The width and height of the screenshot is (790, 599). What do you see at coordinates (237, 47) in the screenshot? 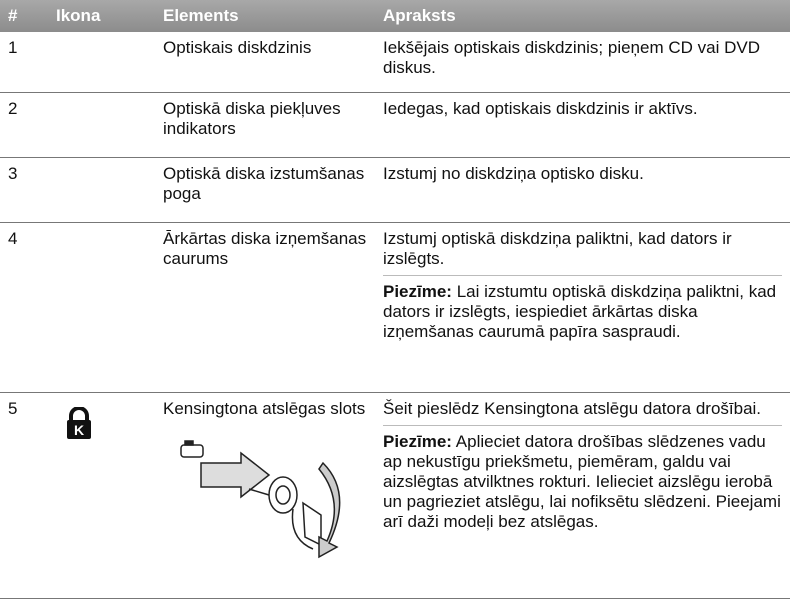
I see `element-name: Optiskais diskdzinis` at bounding box center [237, 47].